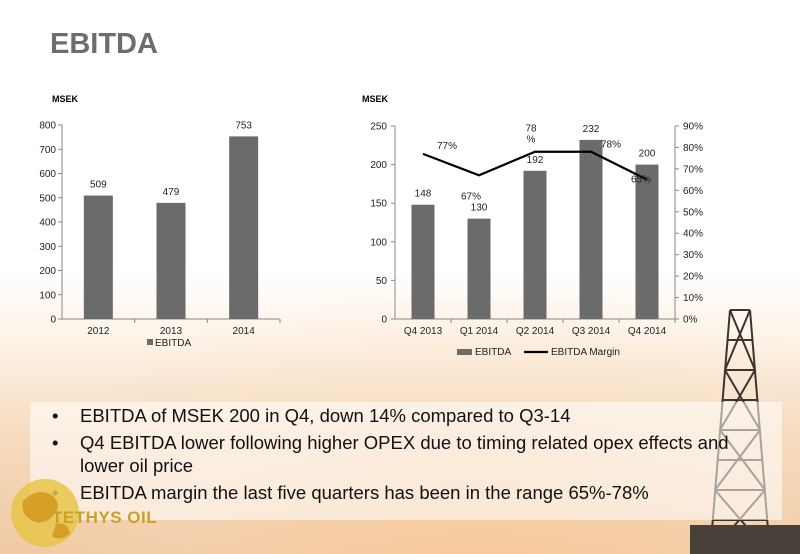 This screenshot has height=554, width=800. Describe the element at coordinates (47, 126) in the screenshot. I see `y-tick-label: 800` at that location.